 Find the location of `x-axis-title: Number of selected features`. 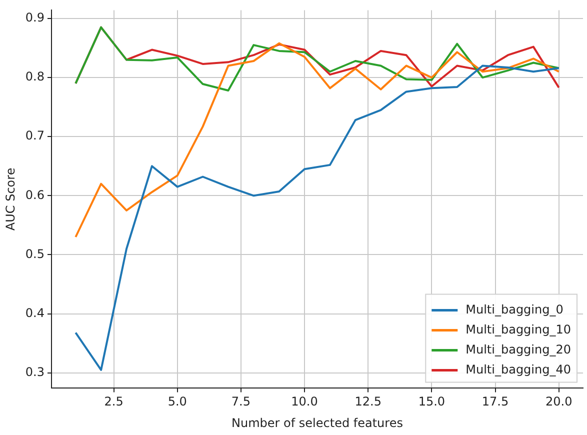

x-axis-title: Number of selected features is located at coordinates (317, 423).